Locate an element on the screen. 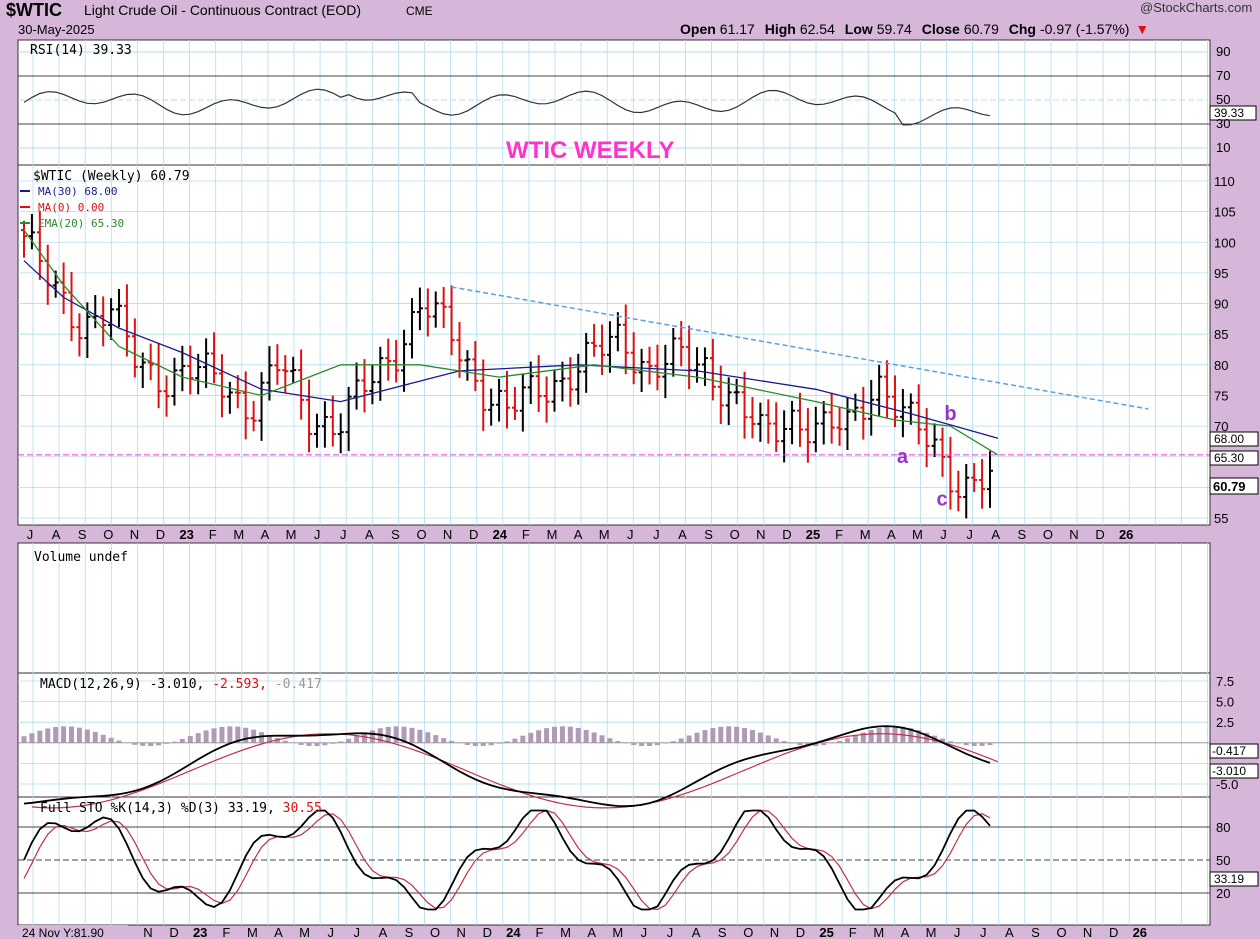 The width and height of the screenshot is (1260, 939). rsi-badge: 39.33 is located at coordinates (1233, 113).